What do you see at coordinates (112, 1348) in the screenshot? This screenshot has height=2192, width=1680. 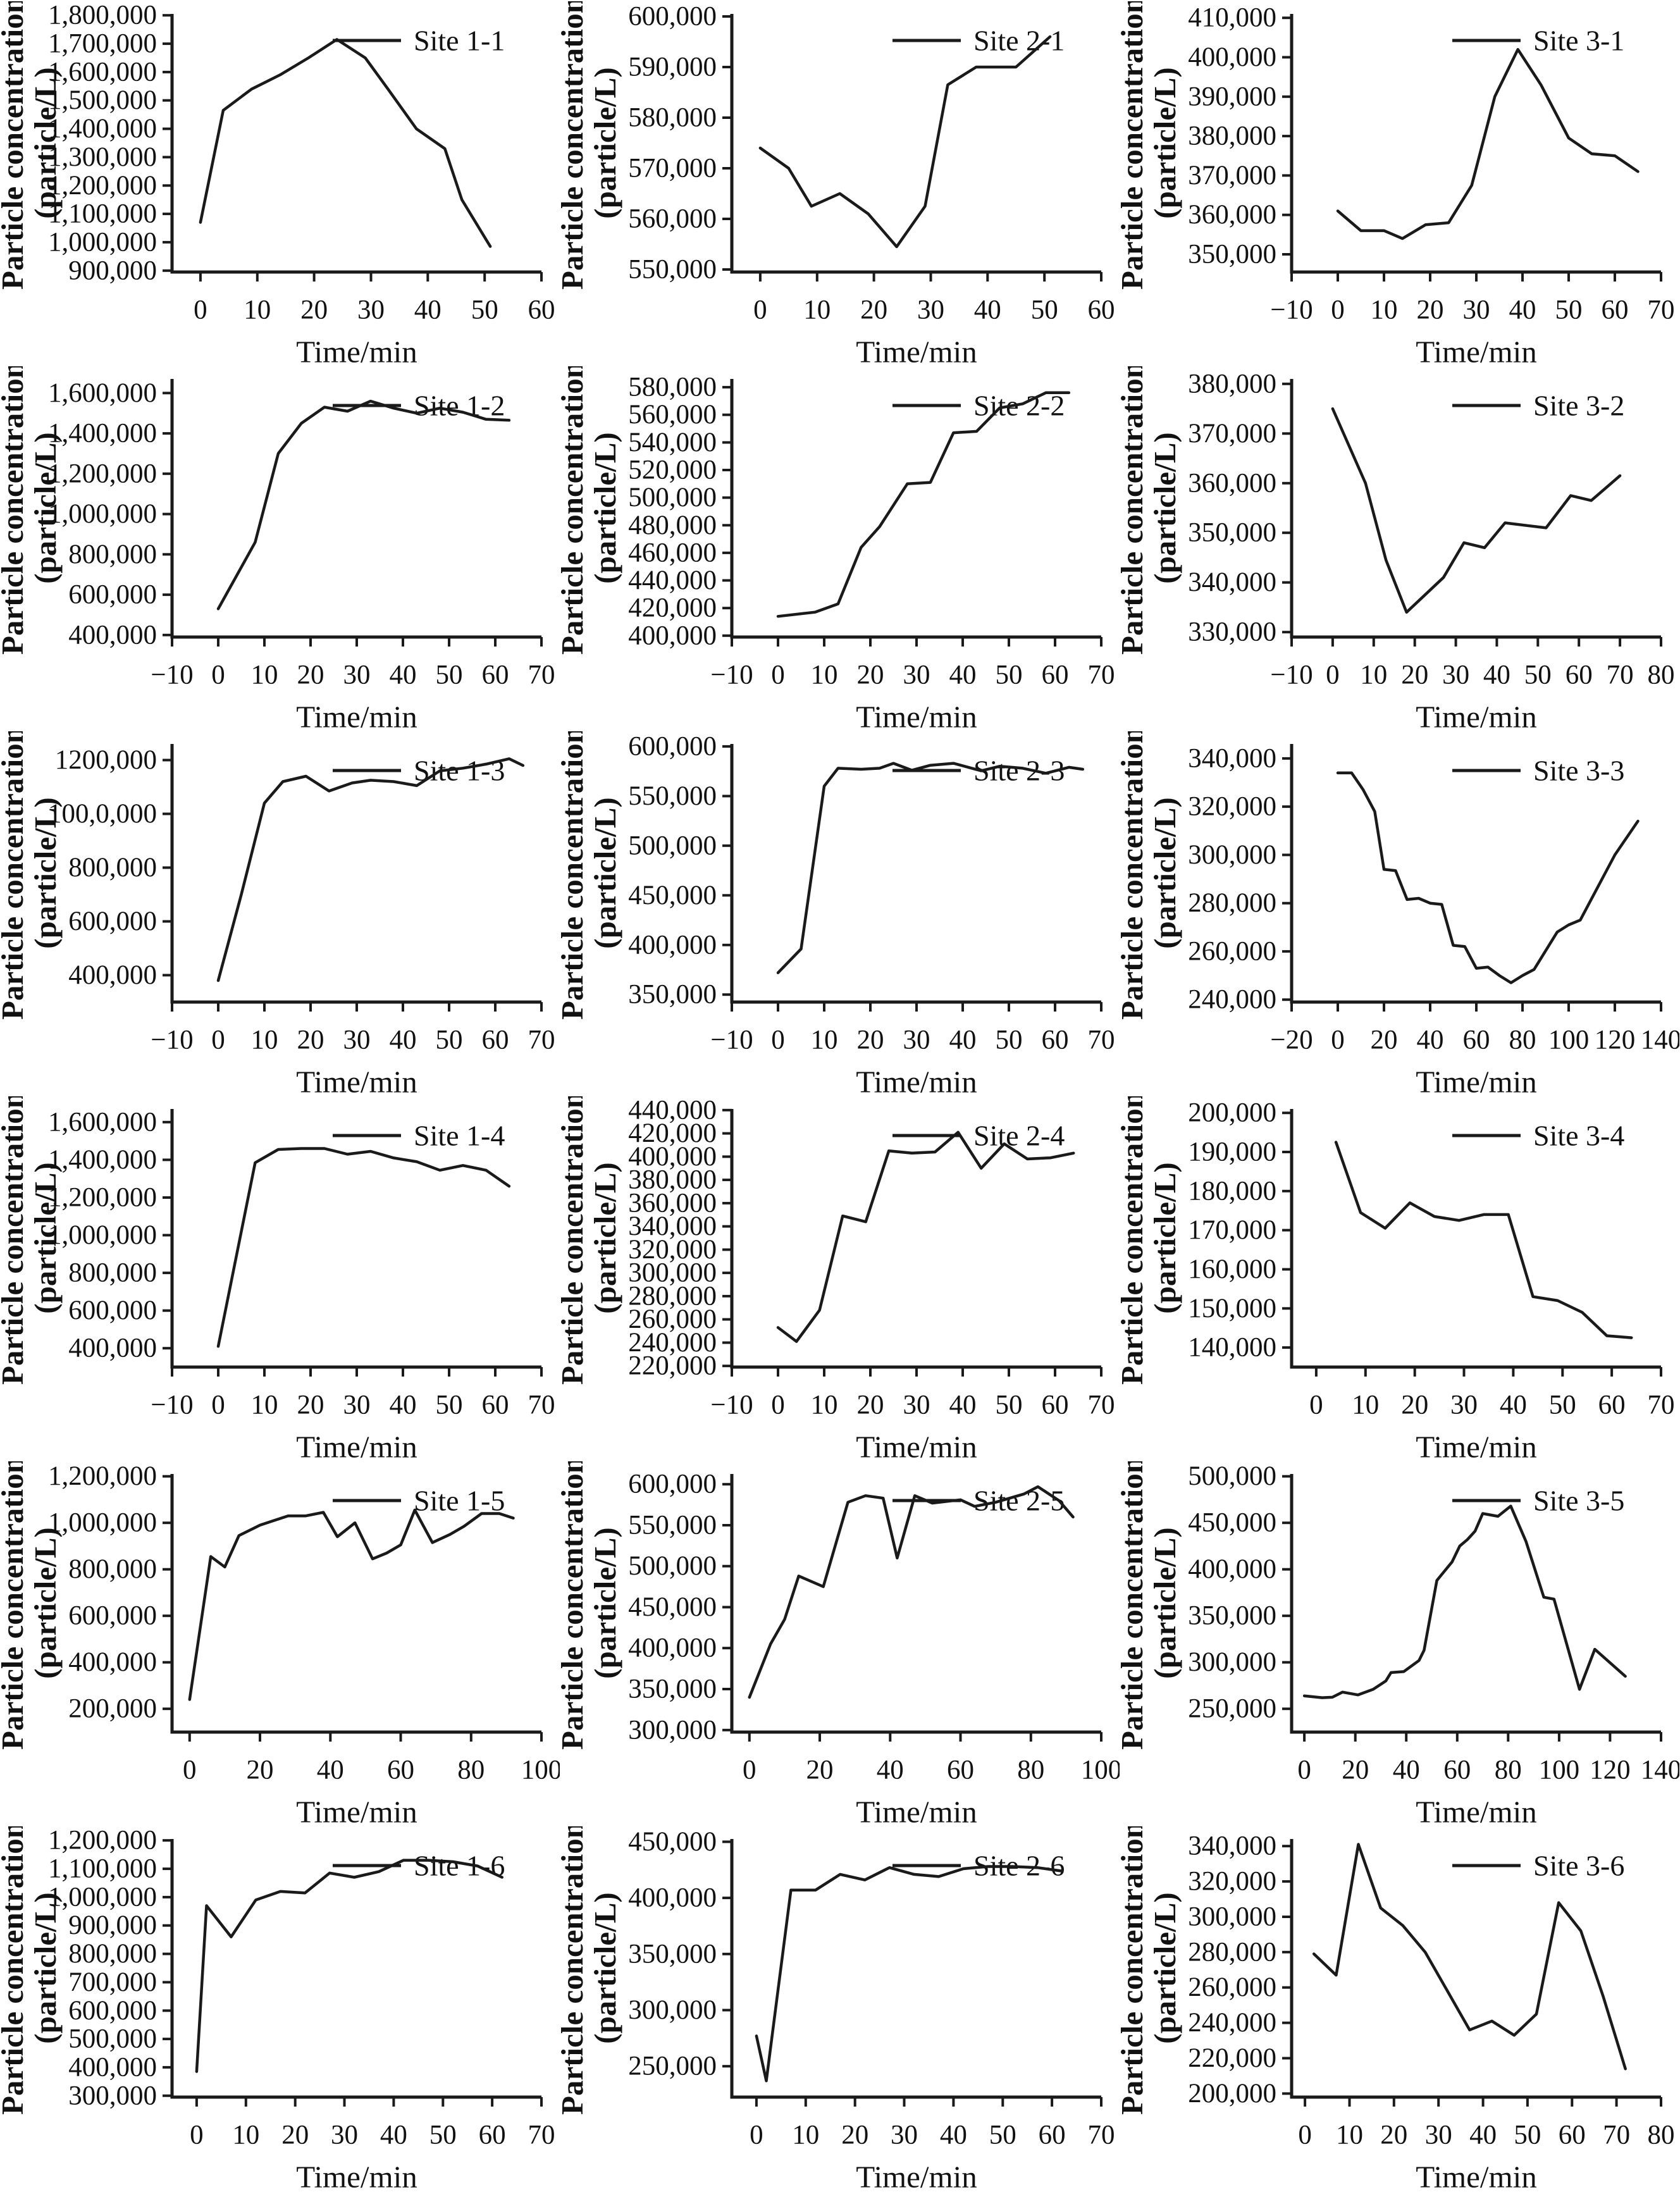 I see `y-tick-label: 400,000` at bounding box center [112, 1348].